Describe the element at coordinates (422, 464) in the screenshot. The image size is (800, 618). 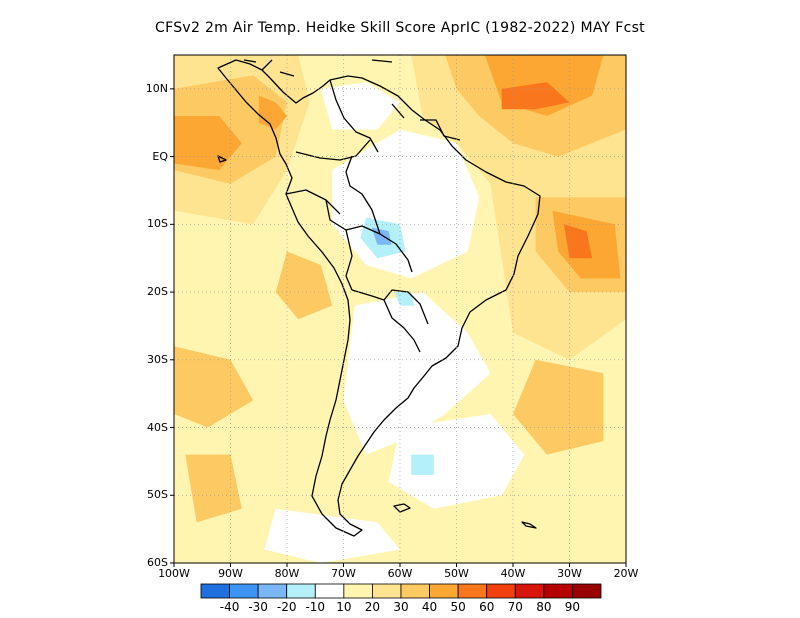
I see `argentina-negative` at that location.